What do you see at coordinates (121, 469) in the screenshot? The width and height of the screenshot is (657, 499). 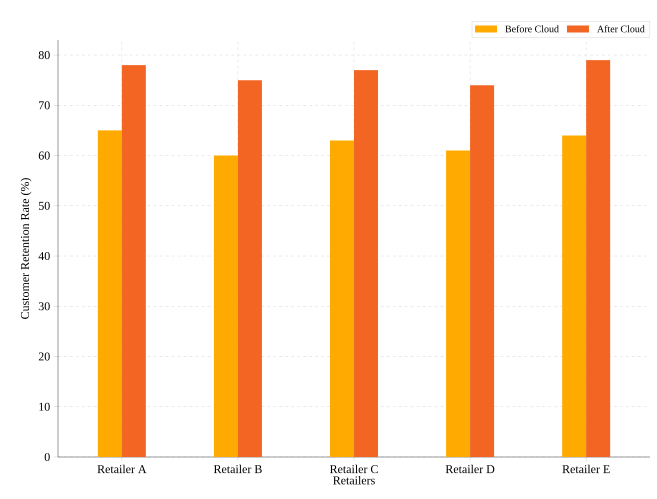 I see `x-tick-label: Retailer A` at bounding box center [121, 469].